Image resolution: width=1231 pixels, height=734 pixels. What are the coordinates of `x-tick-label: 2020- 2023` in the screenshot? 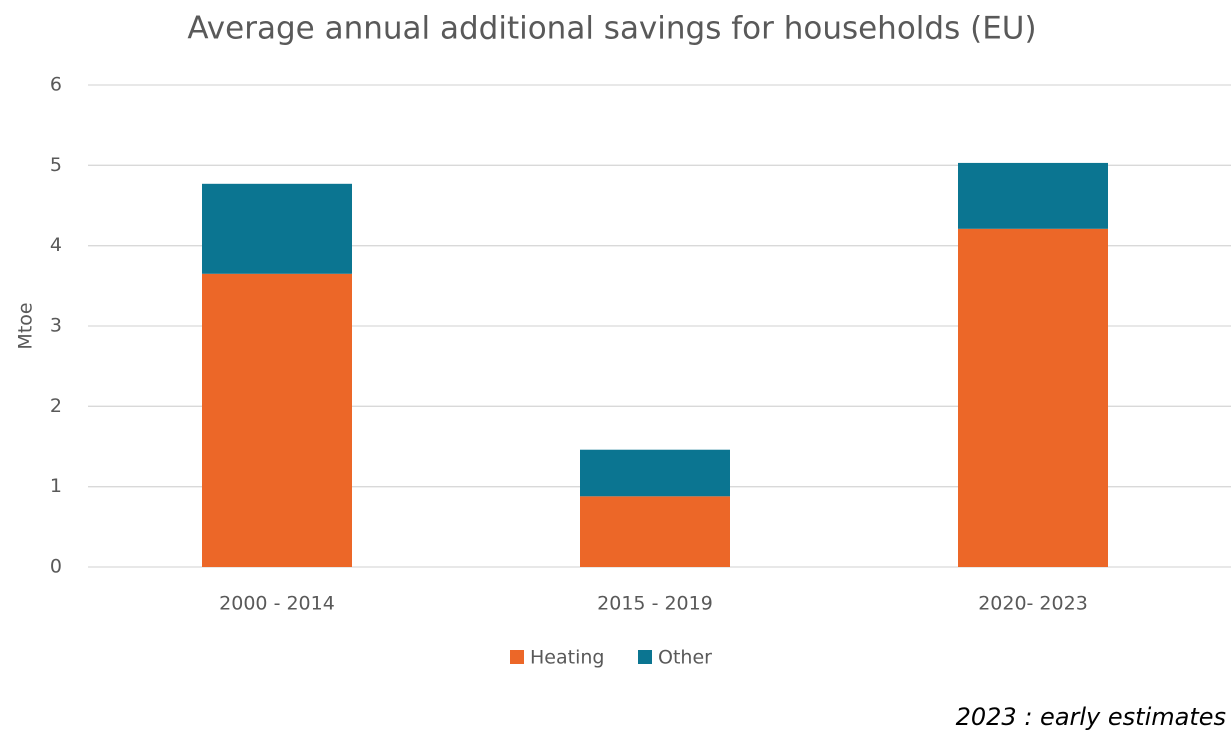 It's located at (1033, 604).